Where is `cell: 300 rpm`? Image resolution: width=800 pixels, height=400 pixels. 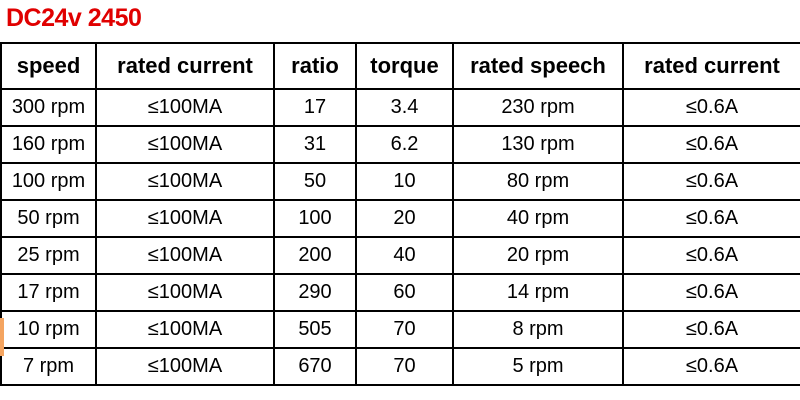 cell: 300 rpm is located at coordinates (48, 107).